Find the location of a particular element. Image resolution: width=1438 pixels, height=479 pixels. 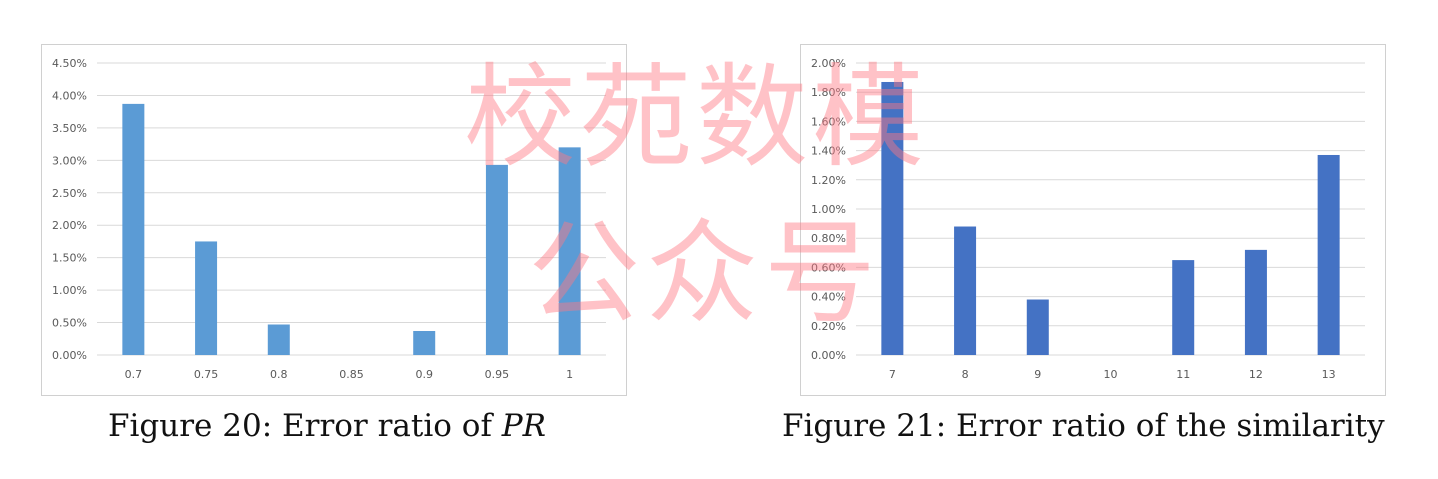

left-chart-ytick-label: 2.50% is located at coordinates (69, 193).